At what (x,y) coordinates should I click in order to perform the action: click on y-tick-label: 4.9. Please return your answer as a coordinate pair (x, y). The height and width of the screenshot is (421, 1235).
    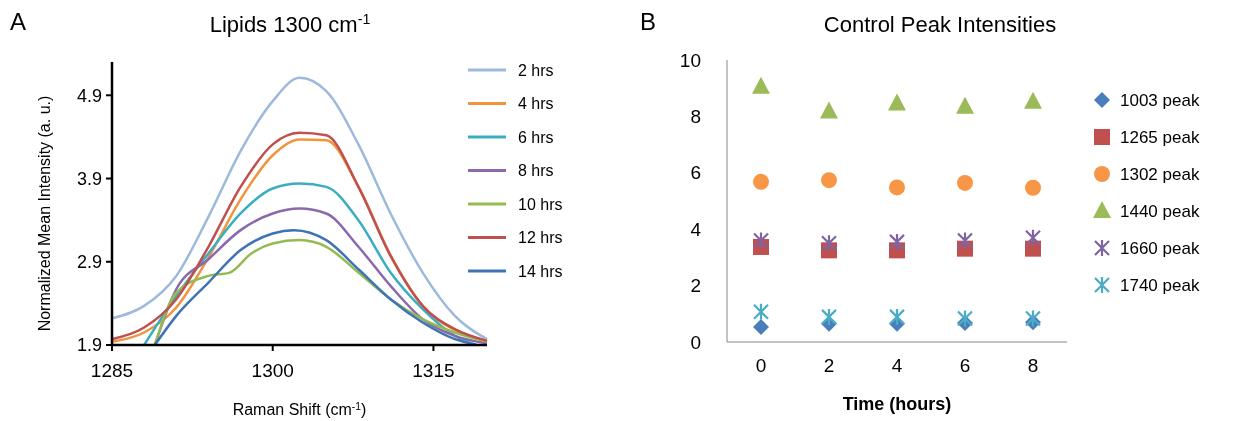
    Looking at the image, I should click on (89, 95).